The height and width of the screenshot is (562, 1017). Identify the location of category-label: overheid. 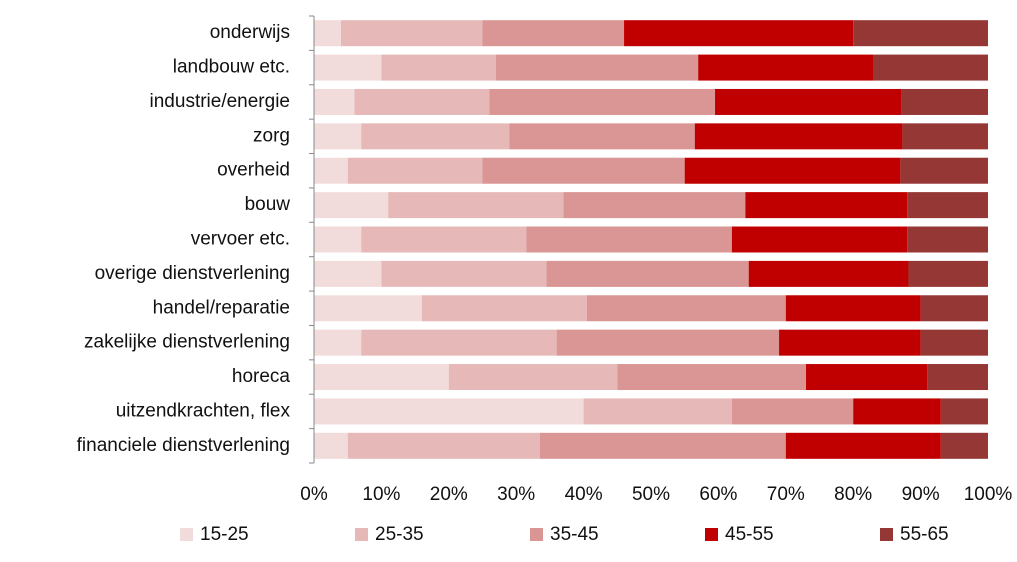
(253, 170).